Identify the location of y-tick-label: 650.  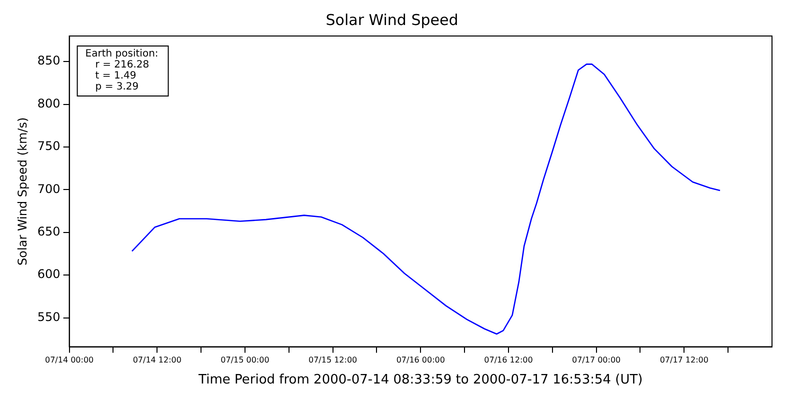
(48, 231).